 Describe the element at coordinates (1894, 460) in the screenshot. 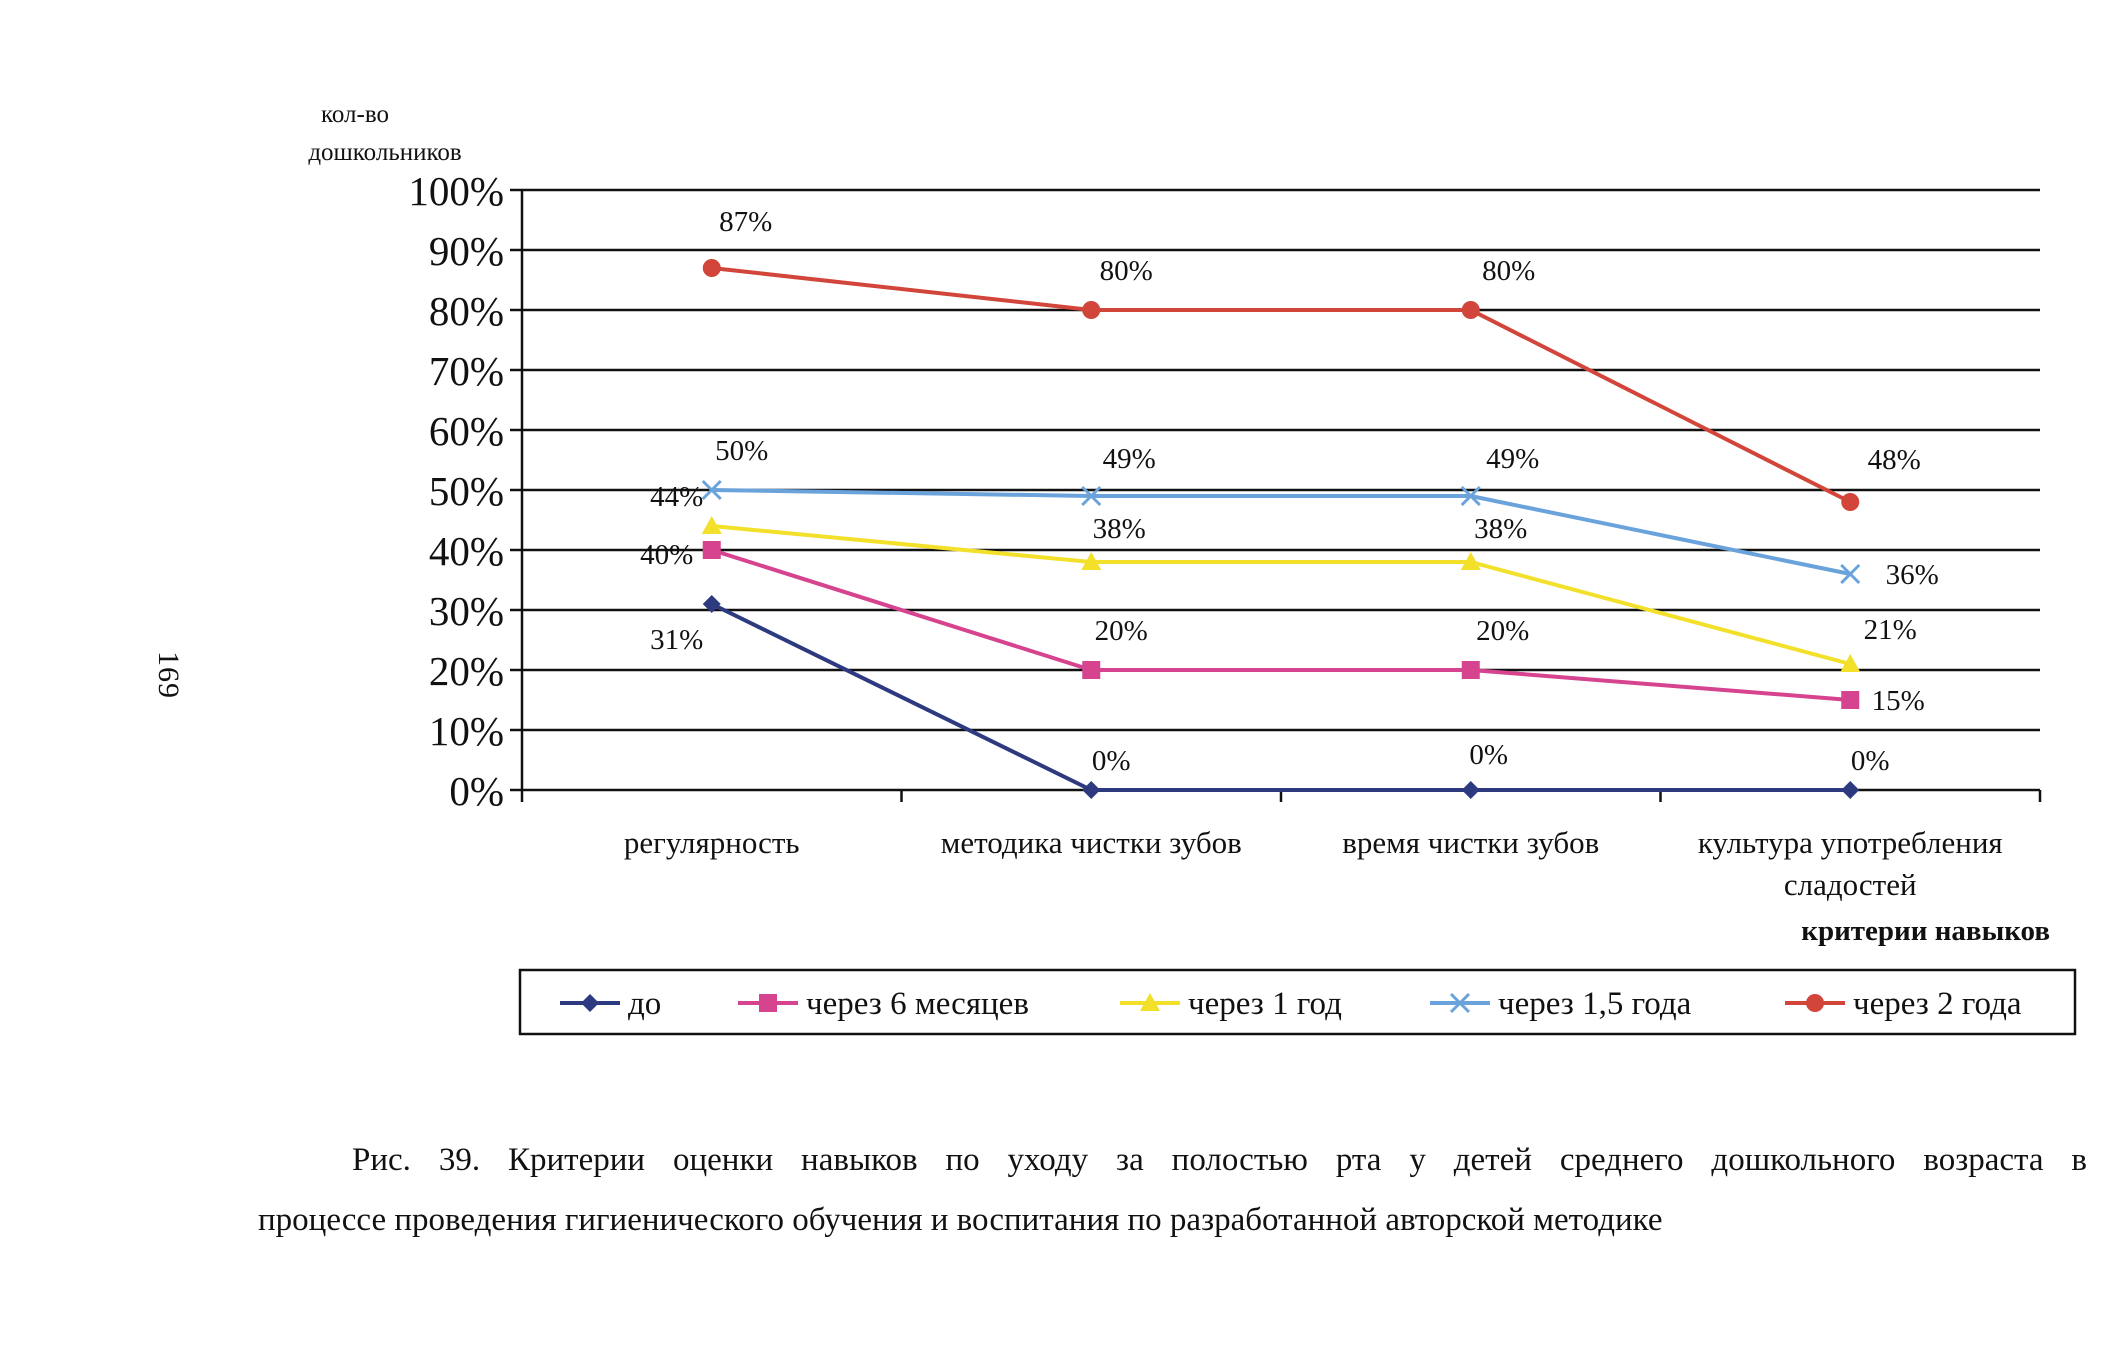

I see `data-label: 48%` at that location.